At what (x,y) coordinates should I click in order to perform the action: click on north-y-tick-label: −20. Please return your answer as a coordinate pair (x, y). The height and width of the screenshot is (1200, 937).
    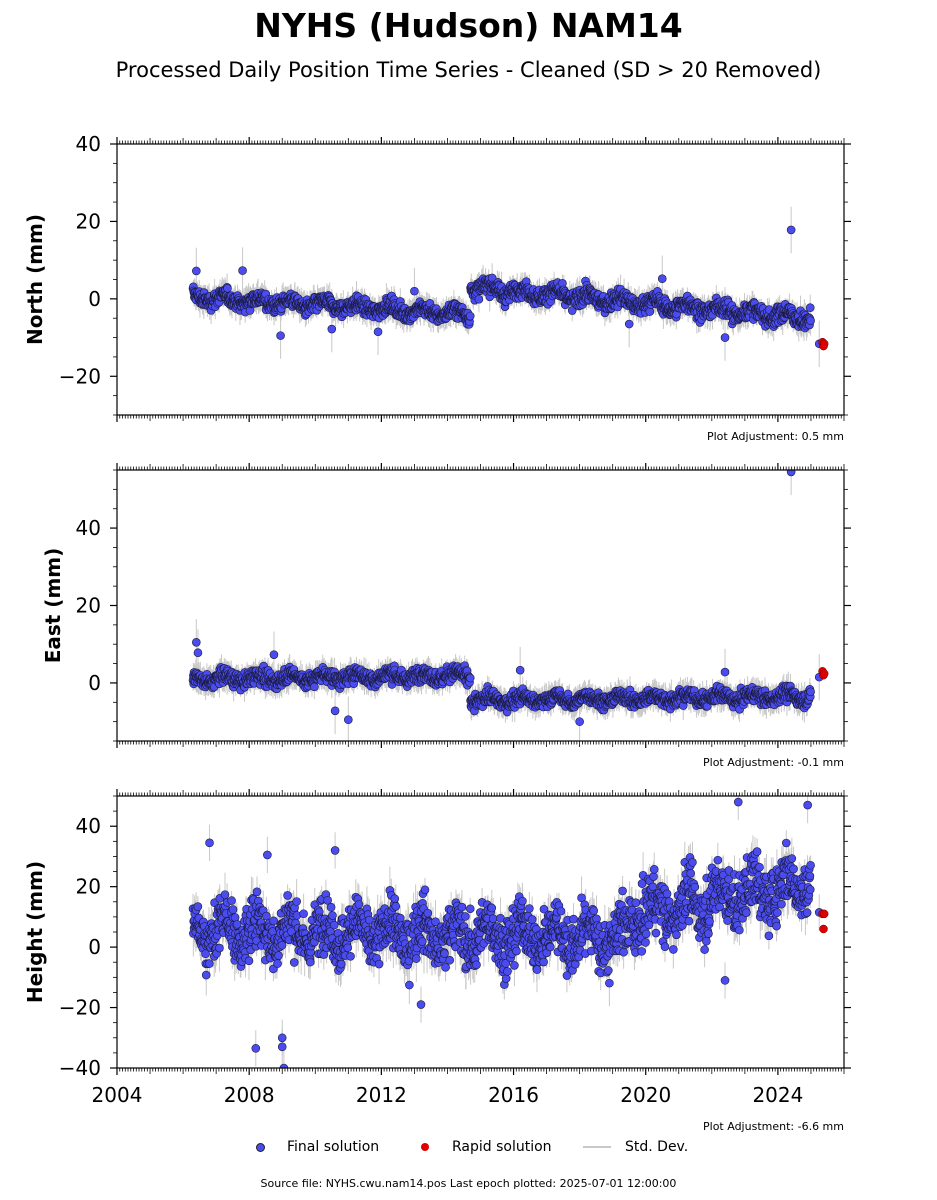
    Looking at the image, I should click on (80, 376).